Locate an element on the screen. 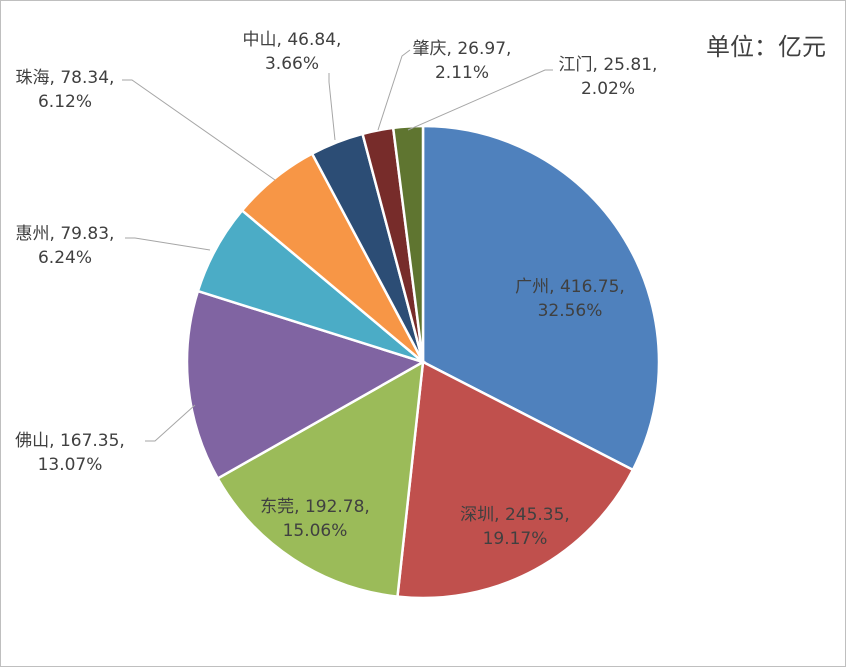 This screenshot has height=667, width=846. unit-label: 单位：亿元 is located at coordinates (766, 47).